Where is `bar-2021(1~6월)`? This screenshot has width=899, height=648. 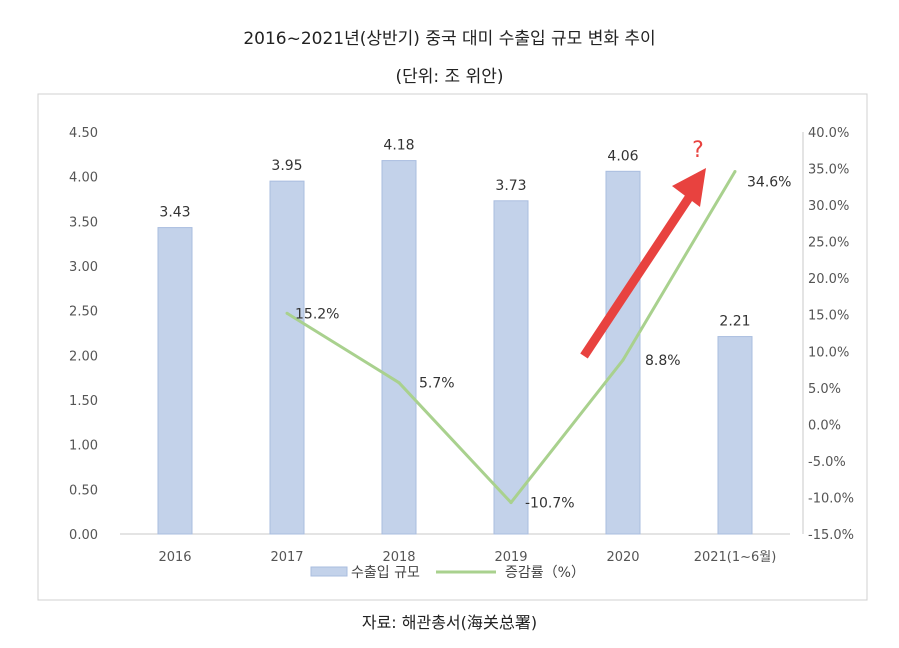
bar-2021(1~6월) is located at coordinates (735, 435).